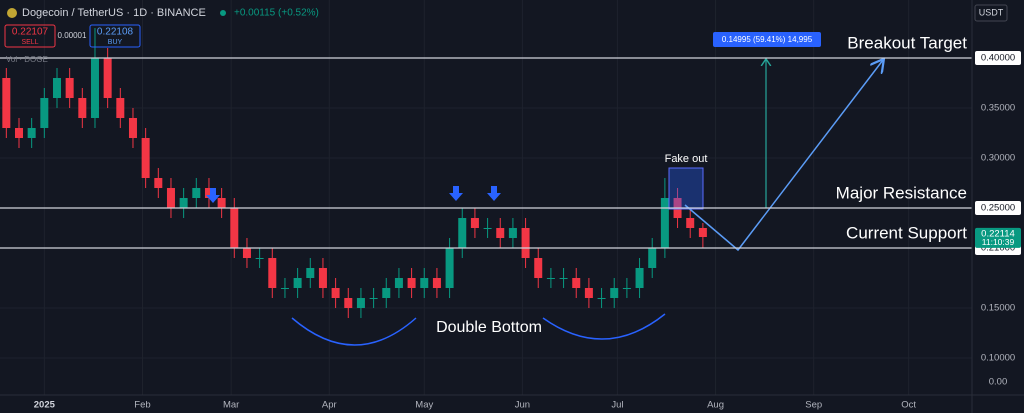 Image resolution: width=1024 pixels, height=413 pixels. I want to click on x-tick-label: Apr, so click(329, 405).